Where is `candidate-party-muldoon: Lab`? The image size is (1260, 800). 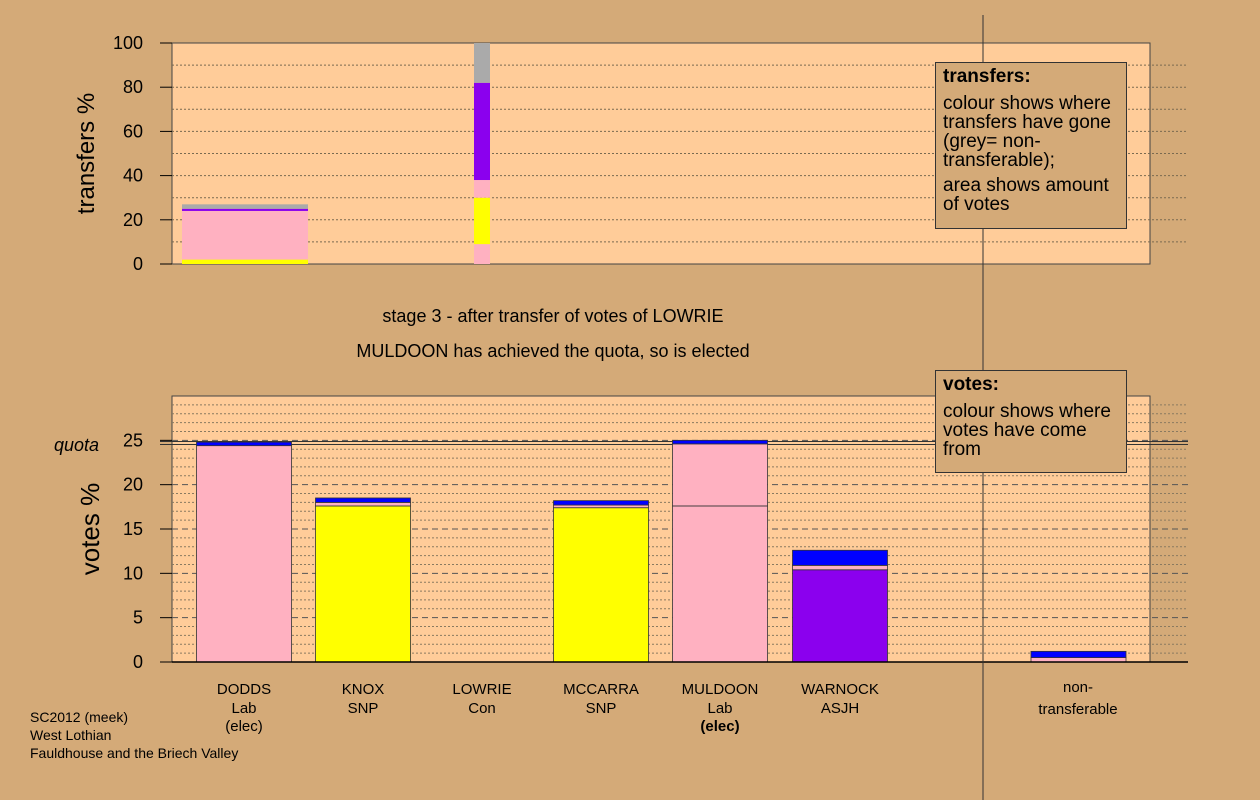 candidate-party-muldoon: Lab is located at coordinates (719, 708).